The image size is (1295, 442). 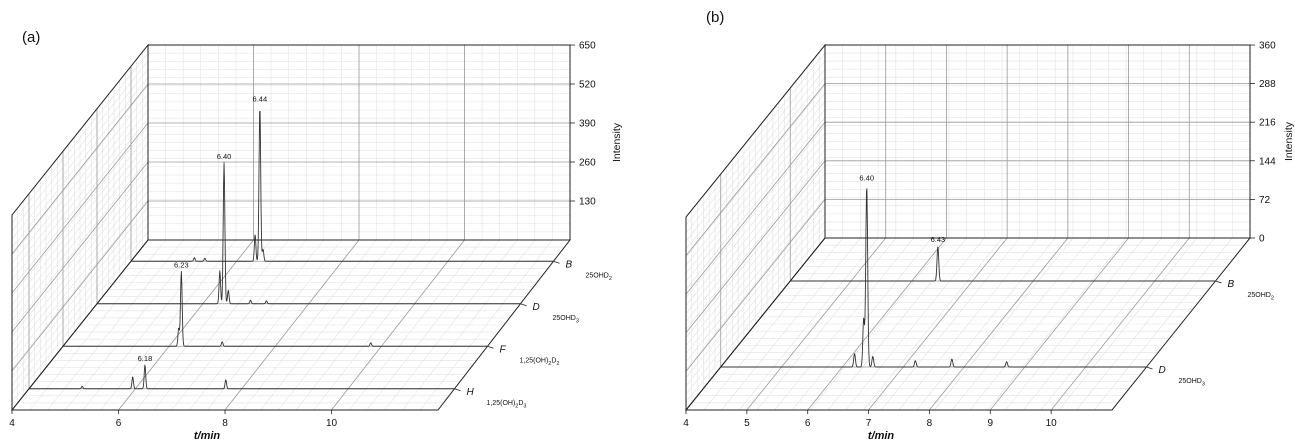 What do you see at coordinates (991, 423) in the screenshot?
I see `x-tick-label: 9` at bounding box center [991, 423].